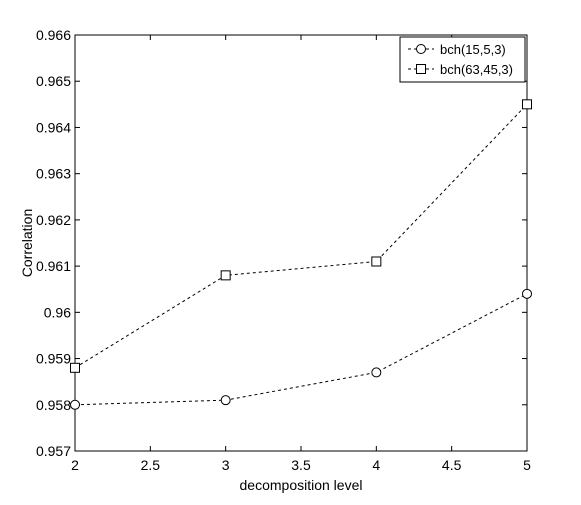 Image resolution: width=581 pixels, height=505 pixels. What do you see at coordinates (462, 59) in the screenshot?
I see `legend: bch(15,5,3) bch(63,45,3)` at bounding box center [462, 59].